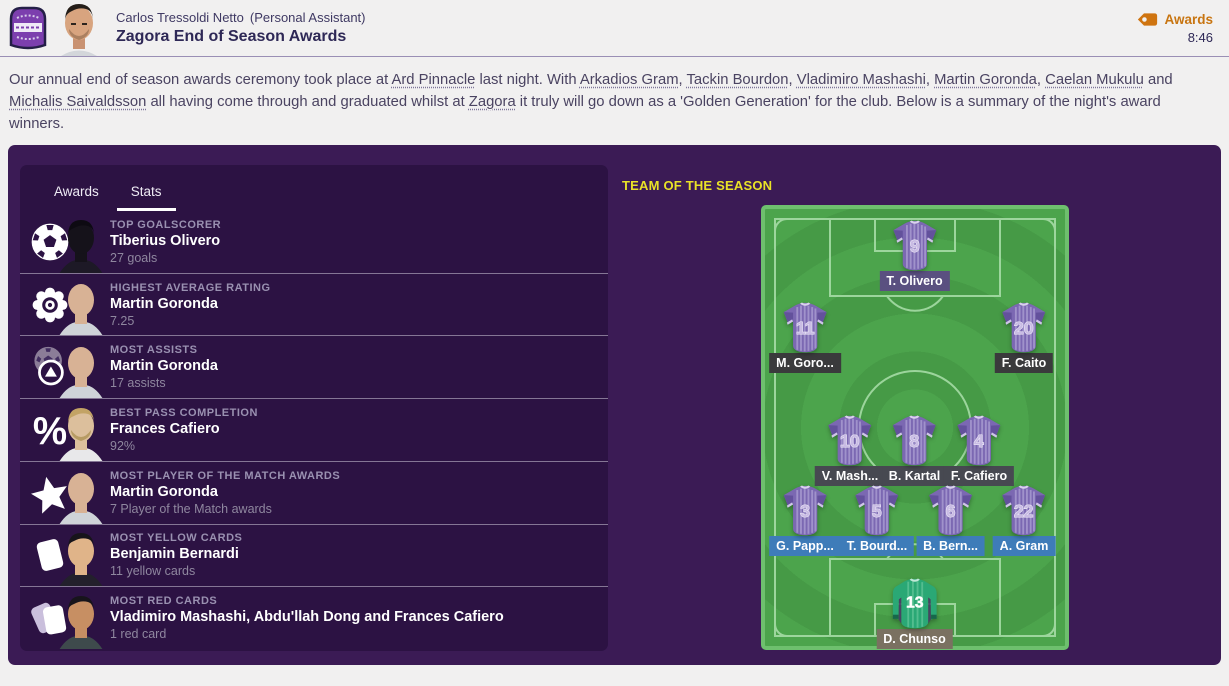 The height and width of the screenshot is (686, 1229). I want to click on football-icon, so click(50, 242).